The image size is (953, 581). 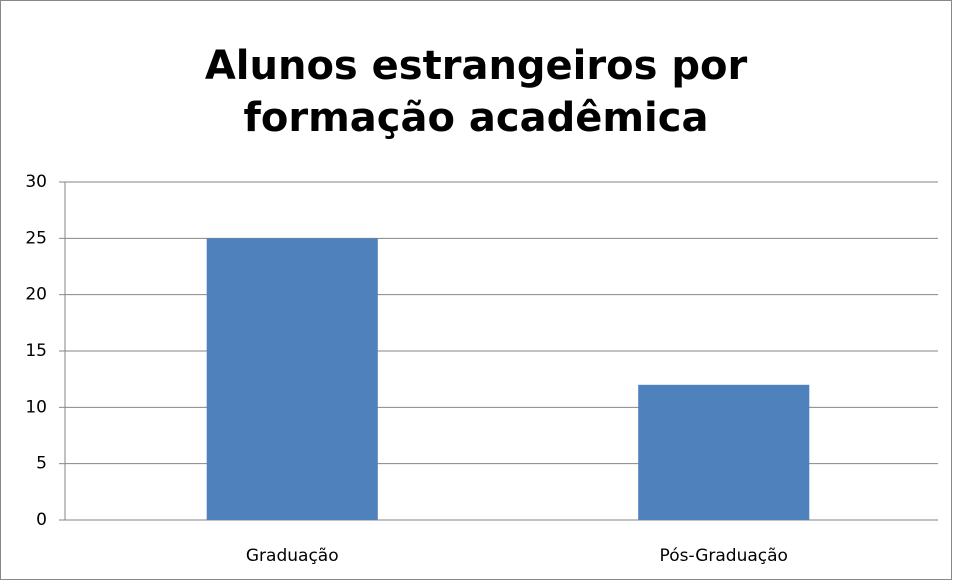 I want to click on y-tick-label: 20, so click(x=36, y=295).